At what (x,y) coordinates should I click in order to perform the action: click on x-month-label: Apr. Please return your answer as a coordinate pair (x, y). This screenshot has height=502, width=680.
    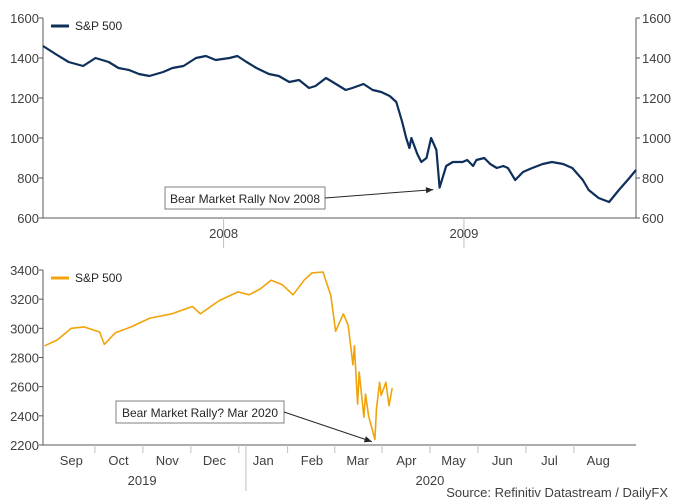
    Looking at the image, I should click on (406, 460).